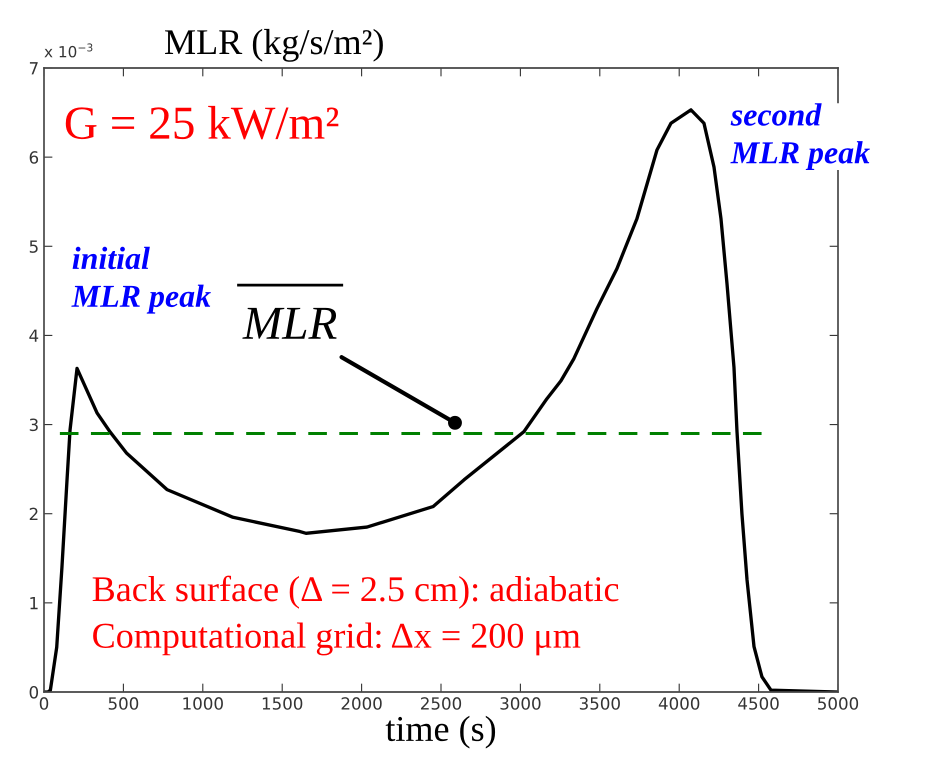 This screenshot has height=778, width=928. I want to click on y-axis-title: MLR (kg/s/m²), so click(274, 45).